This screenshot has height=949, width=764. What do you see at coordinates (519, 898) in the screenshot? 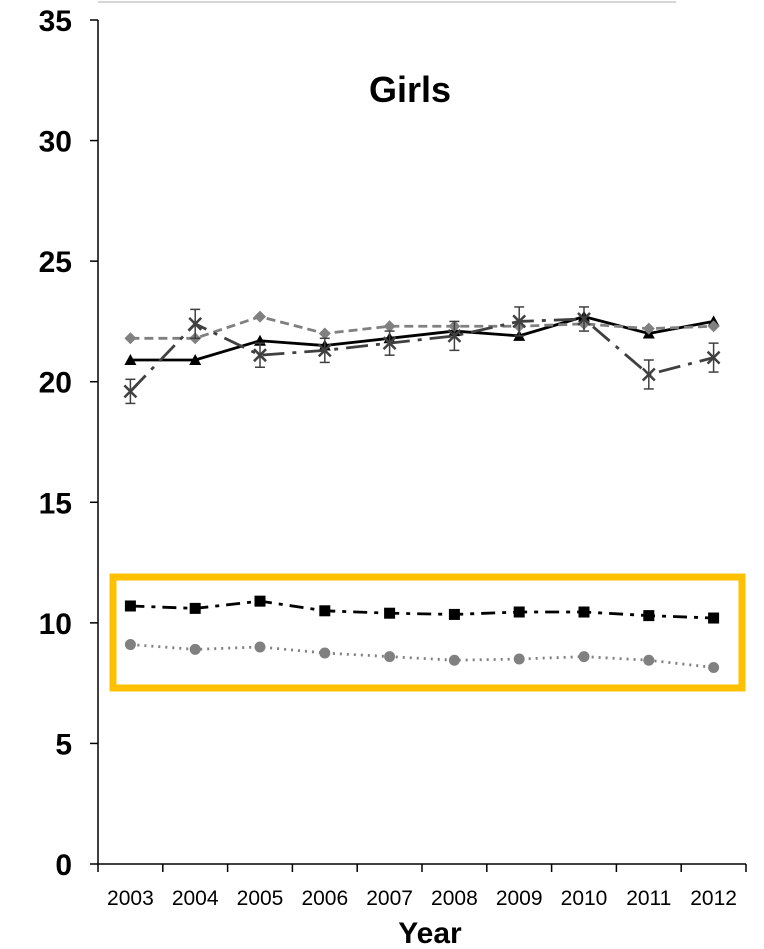
I see `x-tick-label: 2009` at bounding box center [519, 898].